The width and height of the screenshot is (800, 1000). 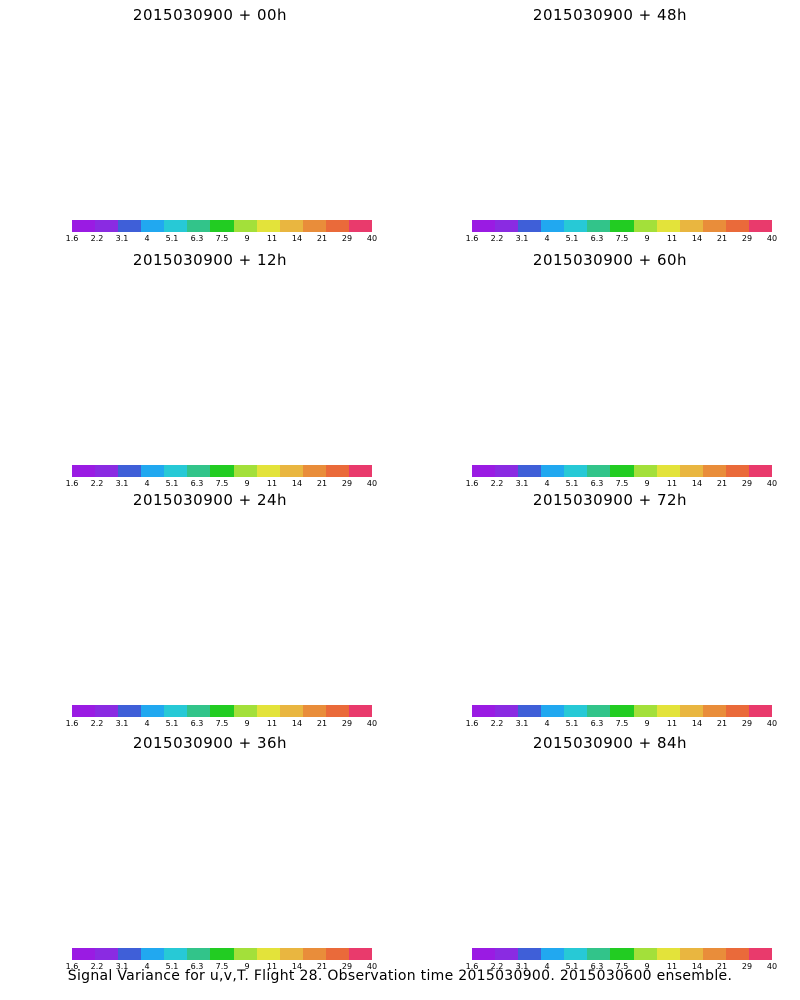 I want to click on field-base, so click(x=610, y=603).